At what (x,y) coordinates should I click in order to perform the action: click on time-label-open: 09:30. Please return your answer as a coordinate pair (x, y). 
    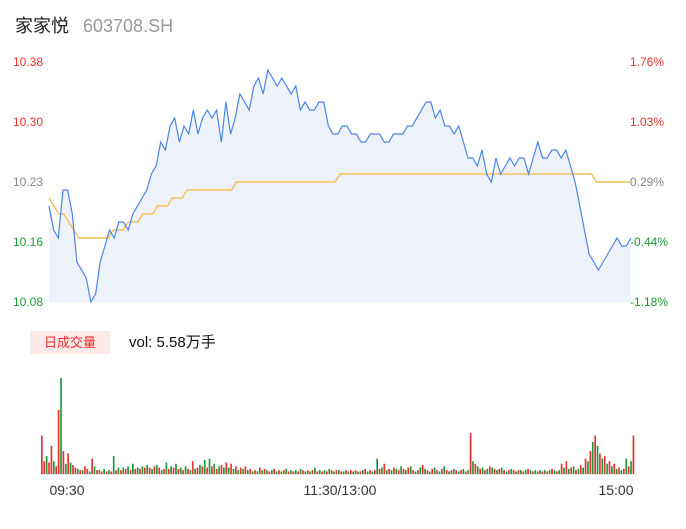
    Looking at the image, I should click on (66, 490).